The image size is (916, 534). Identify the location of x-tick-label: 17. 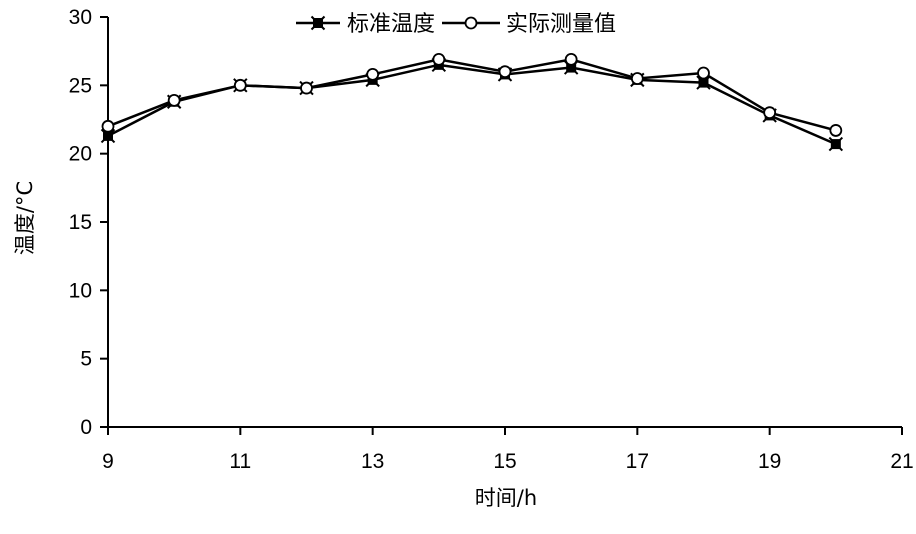
(637, 461).